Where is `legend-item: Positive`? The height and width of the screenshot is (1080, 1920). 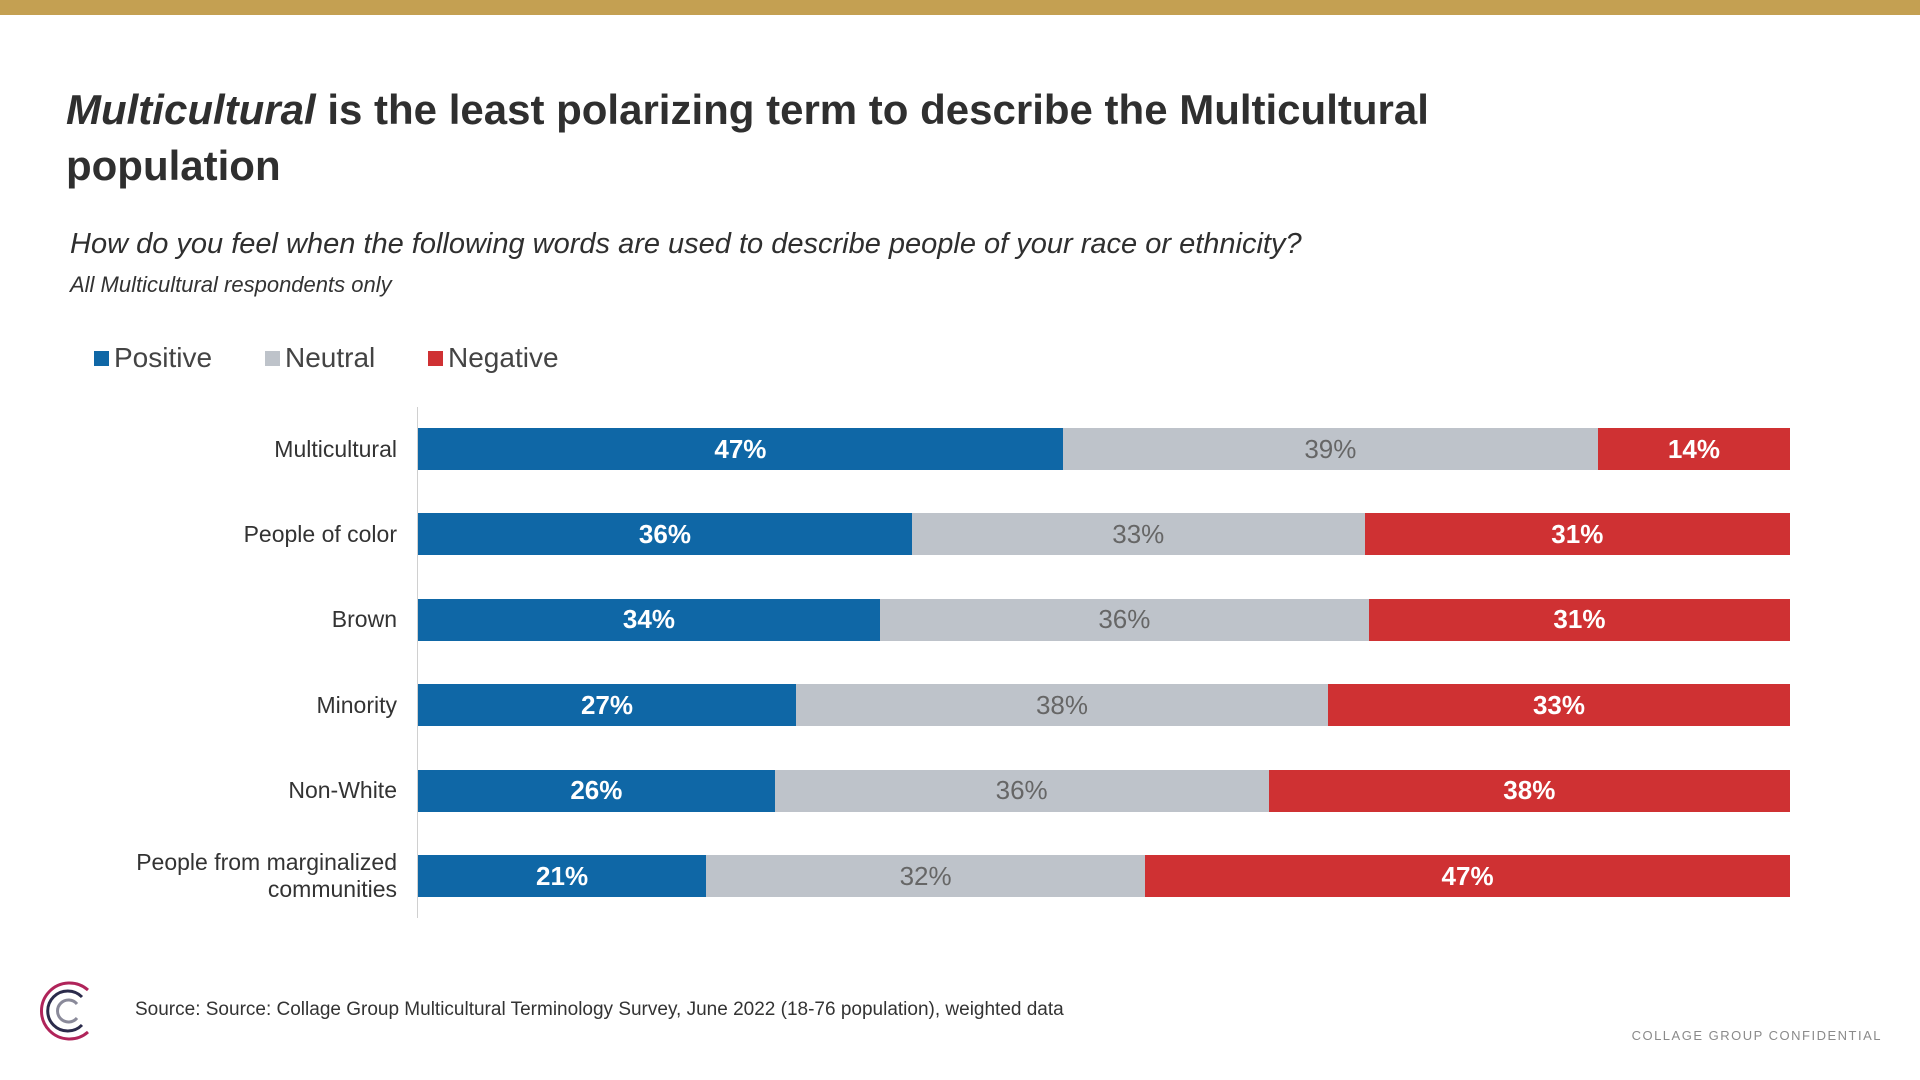 legend-item: Positive is located at coordinates (153, 358).